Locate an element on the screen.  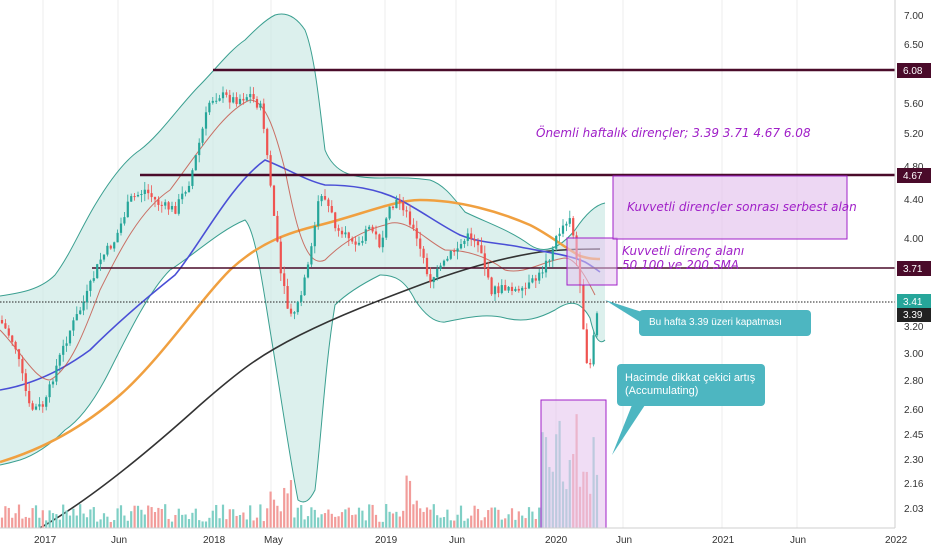
y-tick: 2.30 is located at coordinates (914, 460).